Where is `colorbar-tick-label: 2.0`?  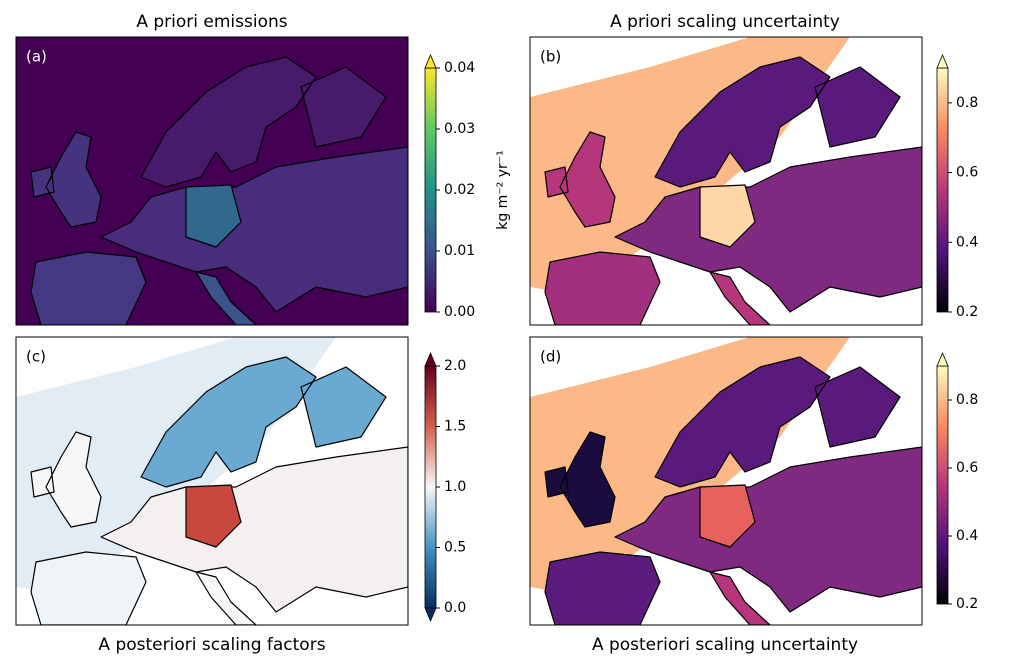 colorbar-tick-label: 2.0 is located at coordinates (455, 366).